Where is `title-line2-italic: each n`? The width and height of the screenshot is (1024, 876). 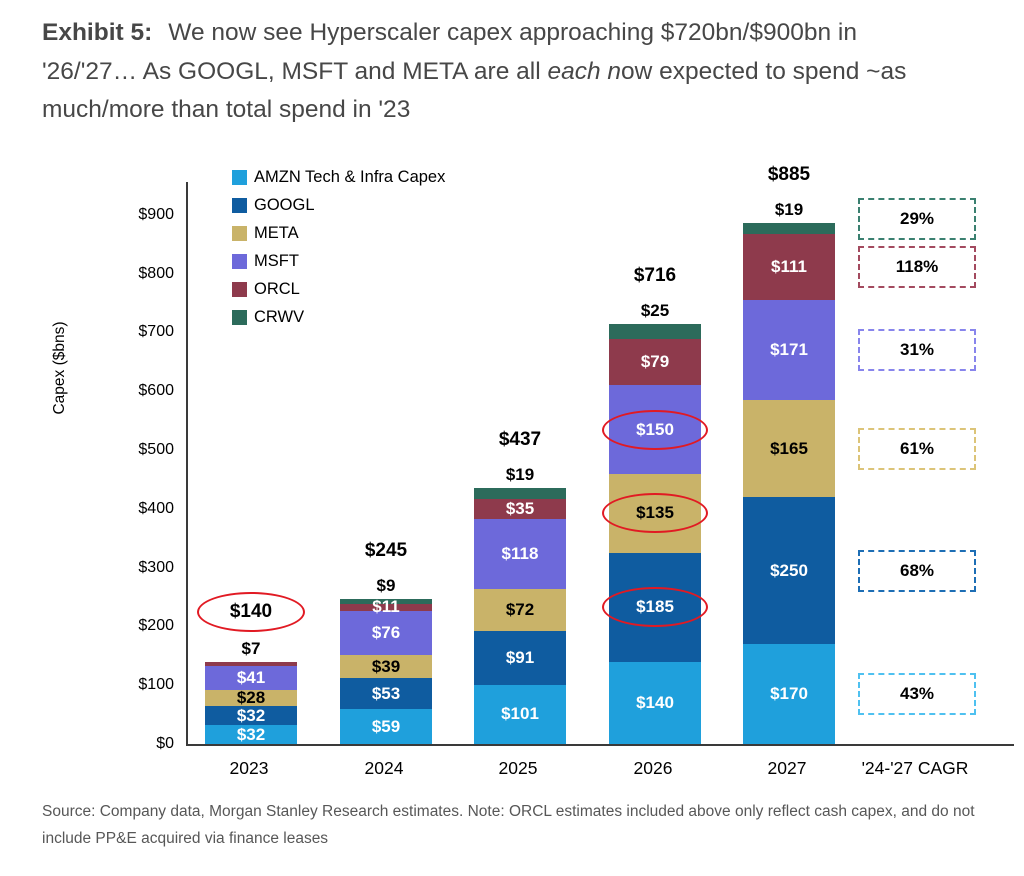
title-line2-italic: each n is located at coordinates (584, 71).